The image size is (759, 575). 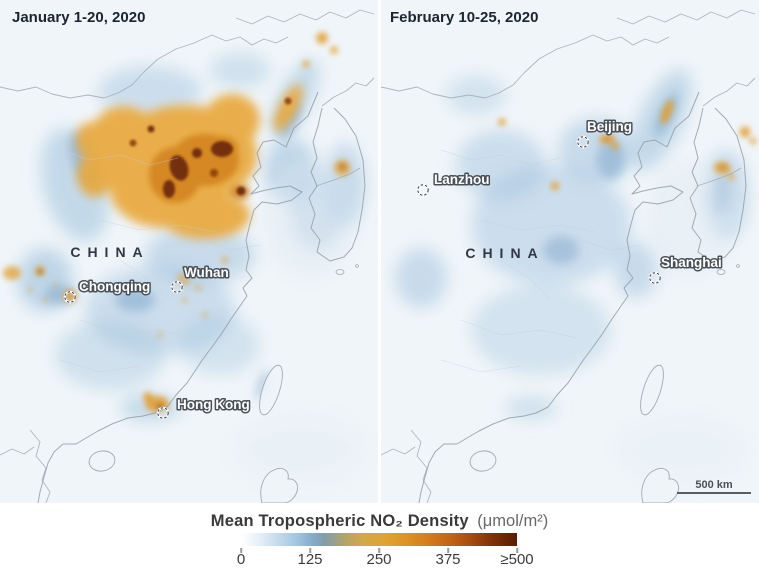 I want to click on city-wuhan: Wuhan, so click(x=200, y=279).